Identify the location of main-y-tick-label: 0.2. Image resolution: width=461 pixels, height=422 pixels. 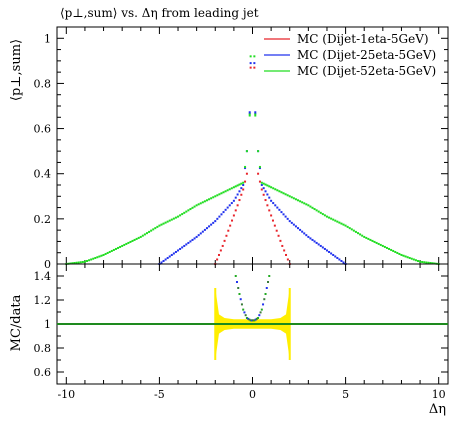
(43, 219).